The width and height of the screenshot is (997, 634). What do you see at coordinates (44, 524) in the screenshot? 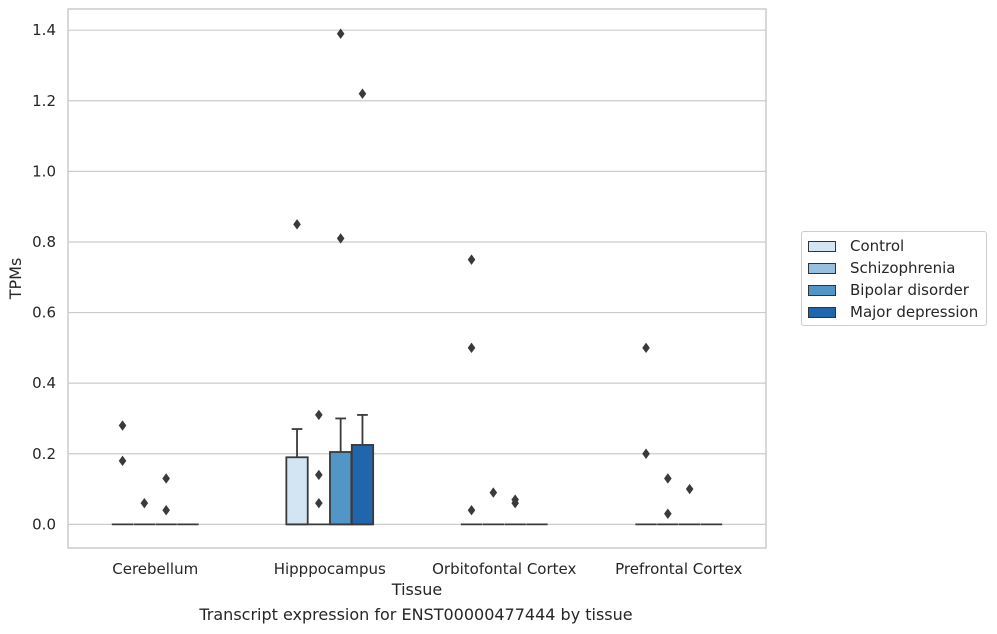
I see `y-tick-label: 0.0` at bounding box center [44, 524].